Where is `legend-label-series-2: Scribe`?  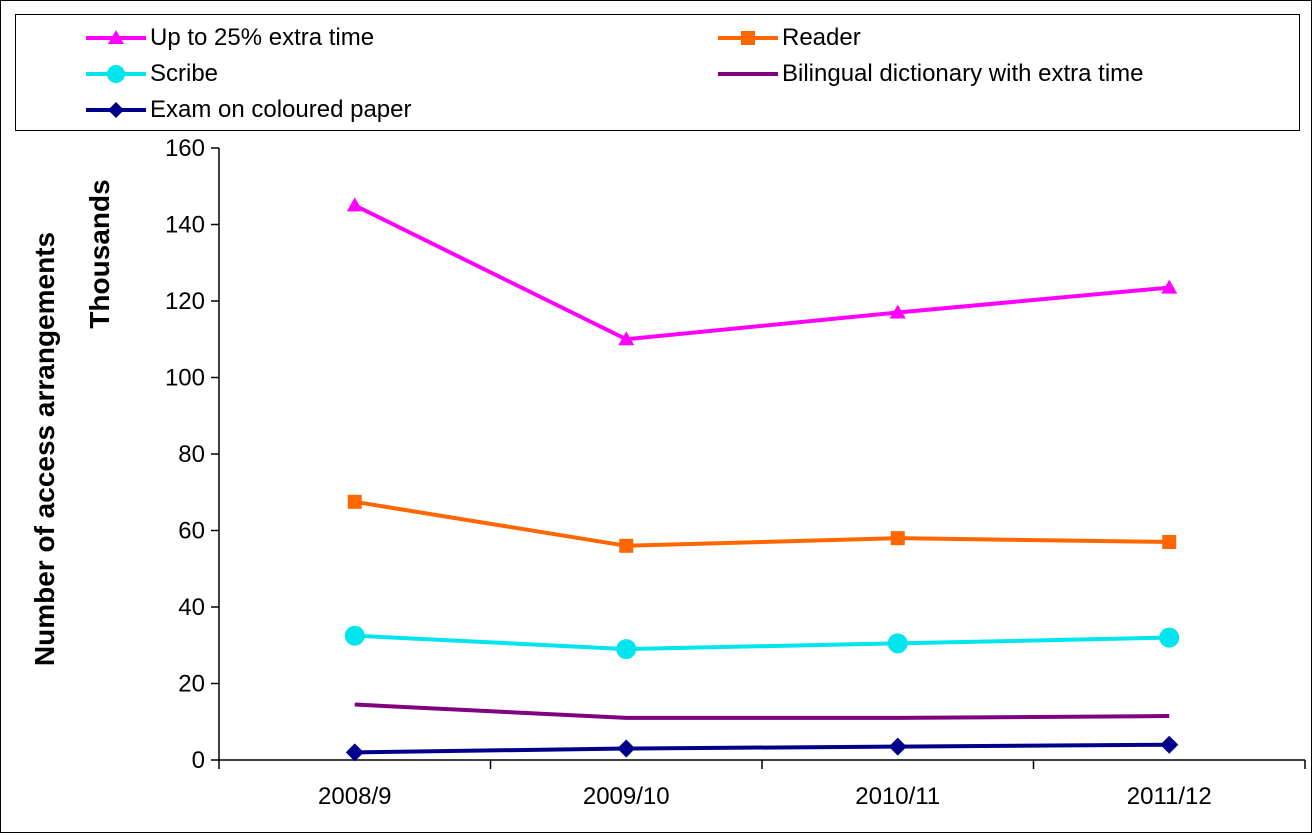 legend-label-series-2: Scribe is located at coordinates (184, 73).